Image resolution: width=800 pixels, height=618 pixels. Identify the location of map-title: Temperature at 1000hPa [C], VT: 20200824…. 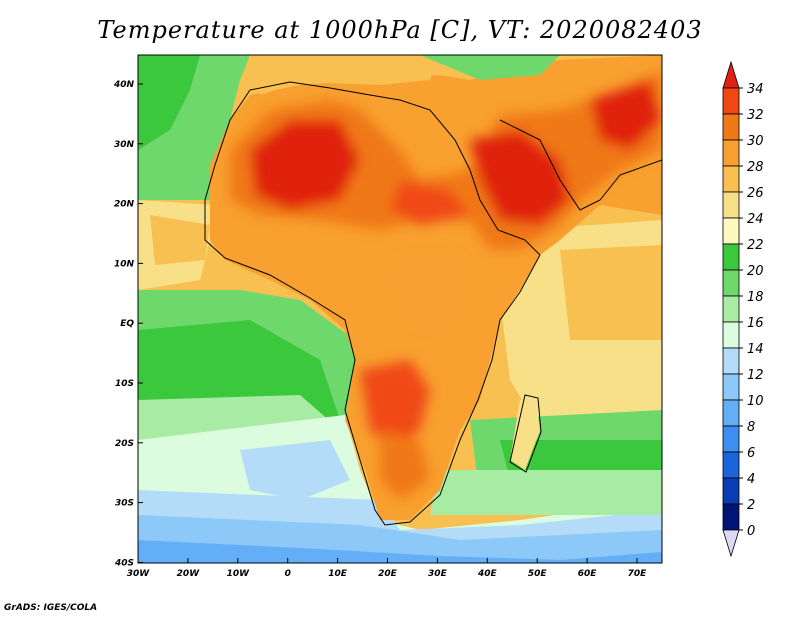
(400, 30).